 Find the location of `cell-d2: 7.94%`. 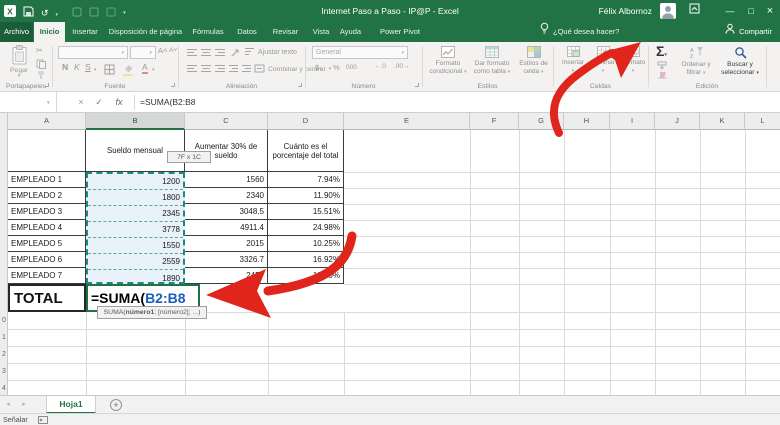

cell-d2: 7.94% is located at coordinates (306, 180).